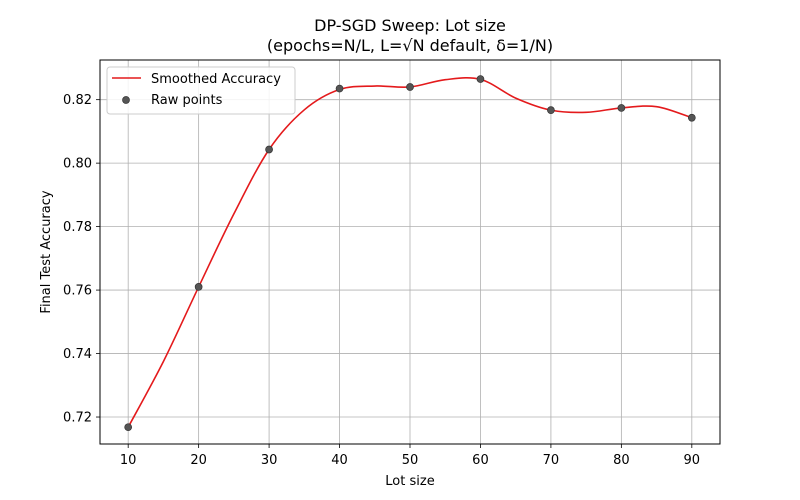 This screenshot has height=500, width=800. I want to click on x-tick-label: 80, so click(621, 460).